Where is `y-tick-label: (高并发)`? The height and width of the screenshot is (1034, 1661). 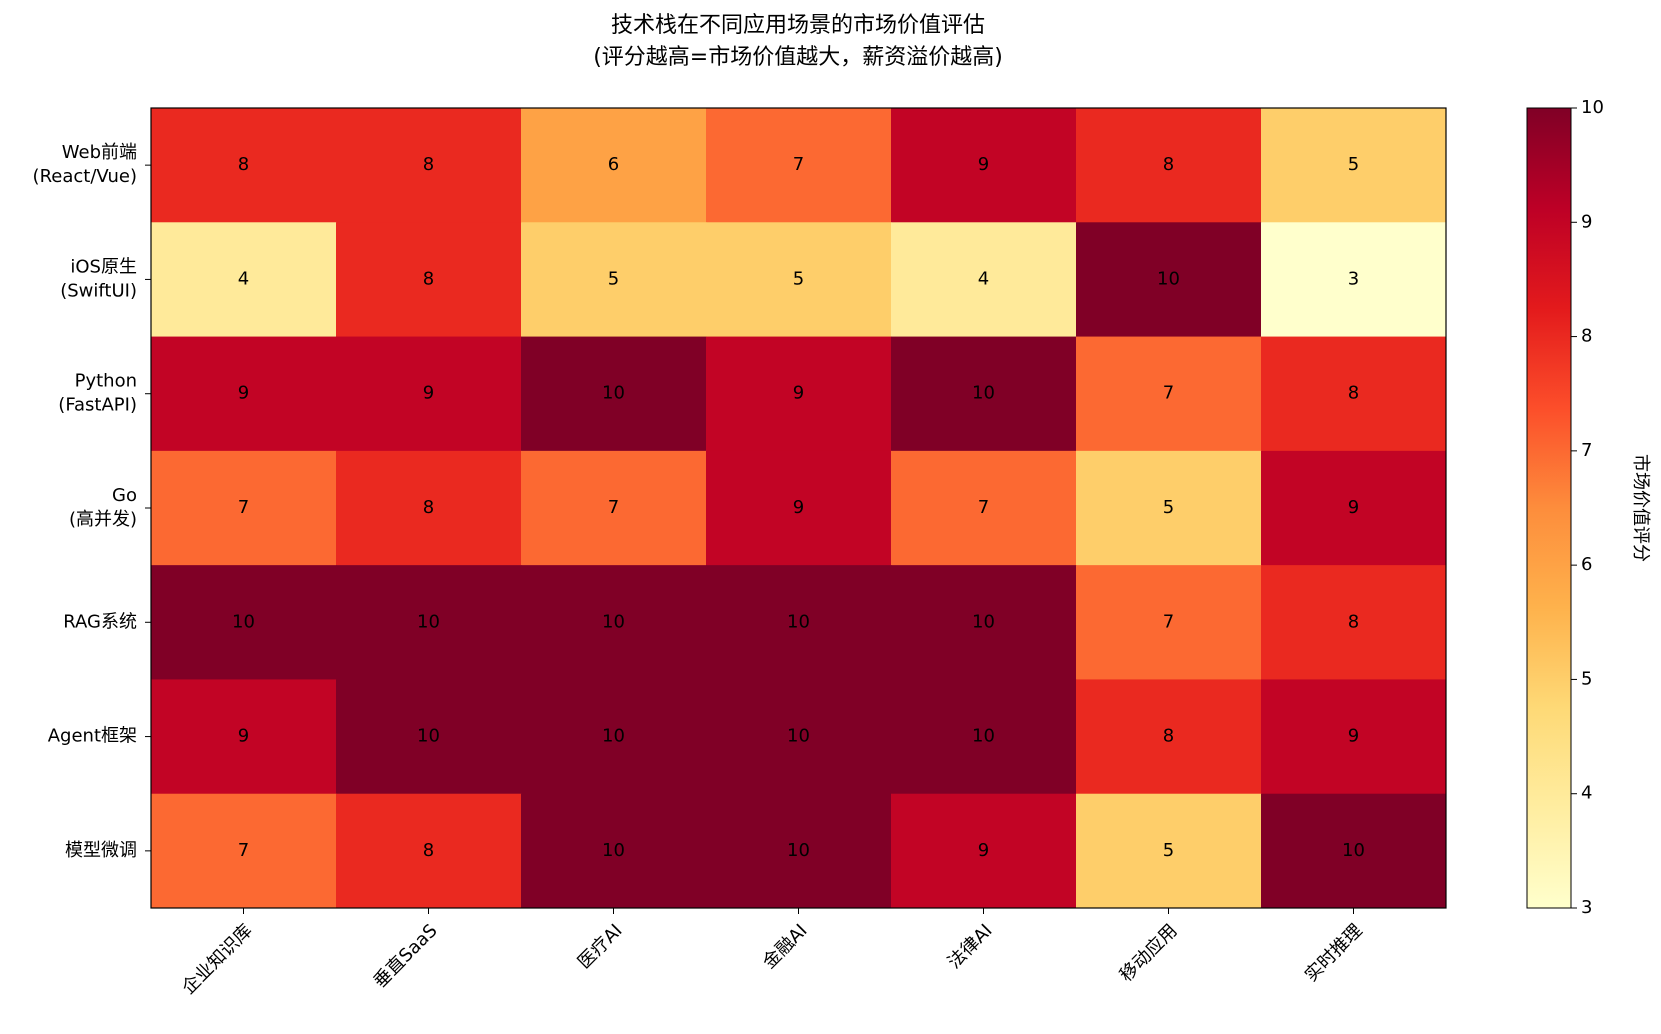 y-tick-label: (高并发) is located at coordinates (103, 519).